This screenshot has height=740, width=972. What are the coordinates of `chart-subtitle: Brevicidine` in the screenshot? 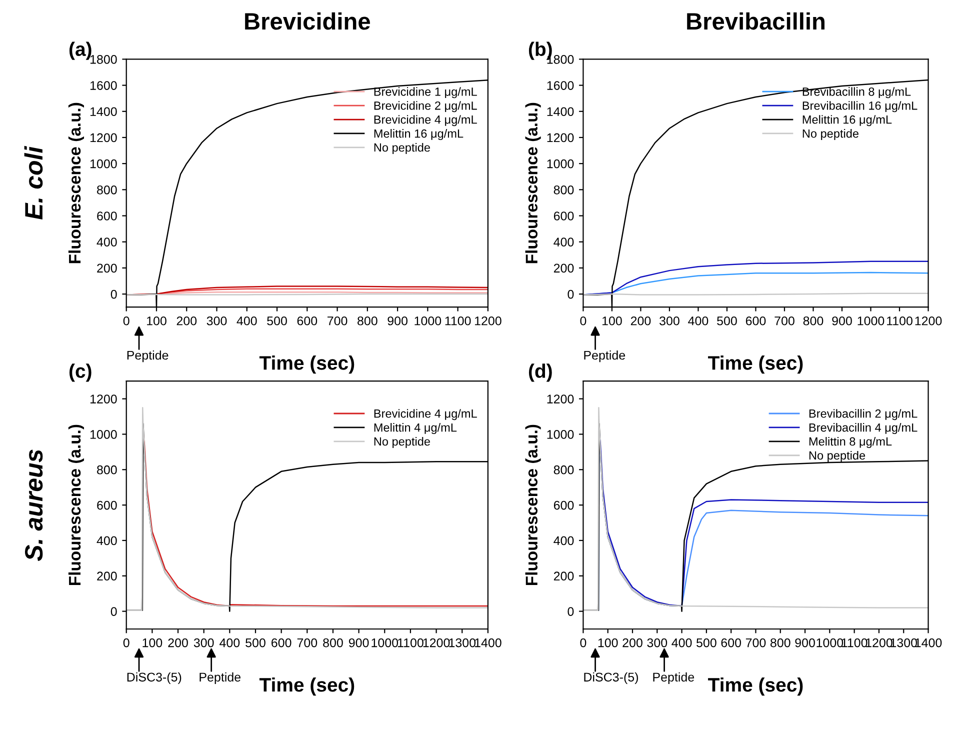 It's located at (307, 21).